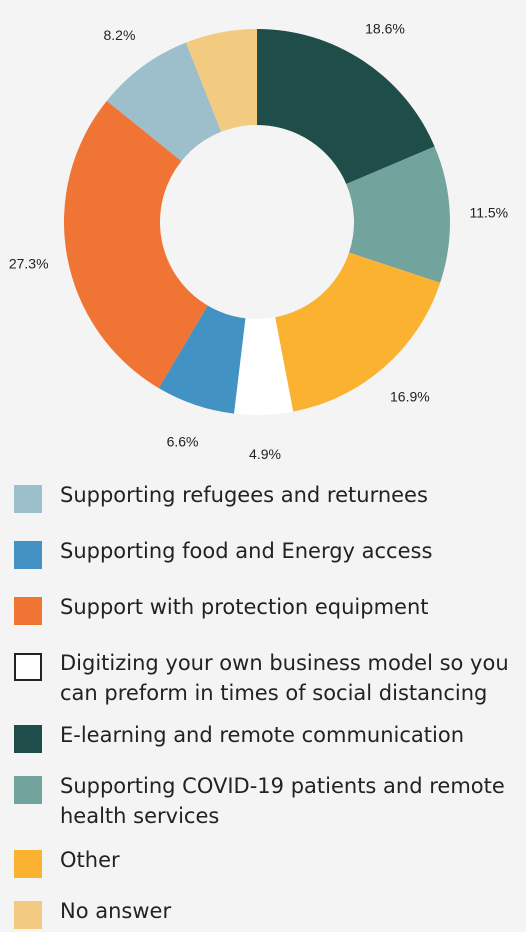 This screenshot has width=526, height=932. I want to click on legend-label: Supporting refugees and returnees, so click(244, 495).